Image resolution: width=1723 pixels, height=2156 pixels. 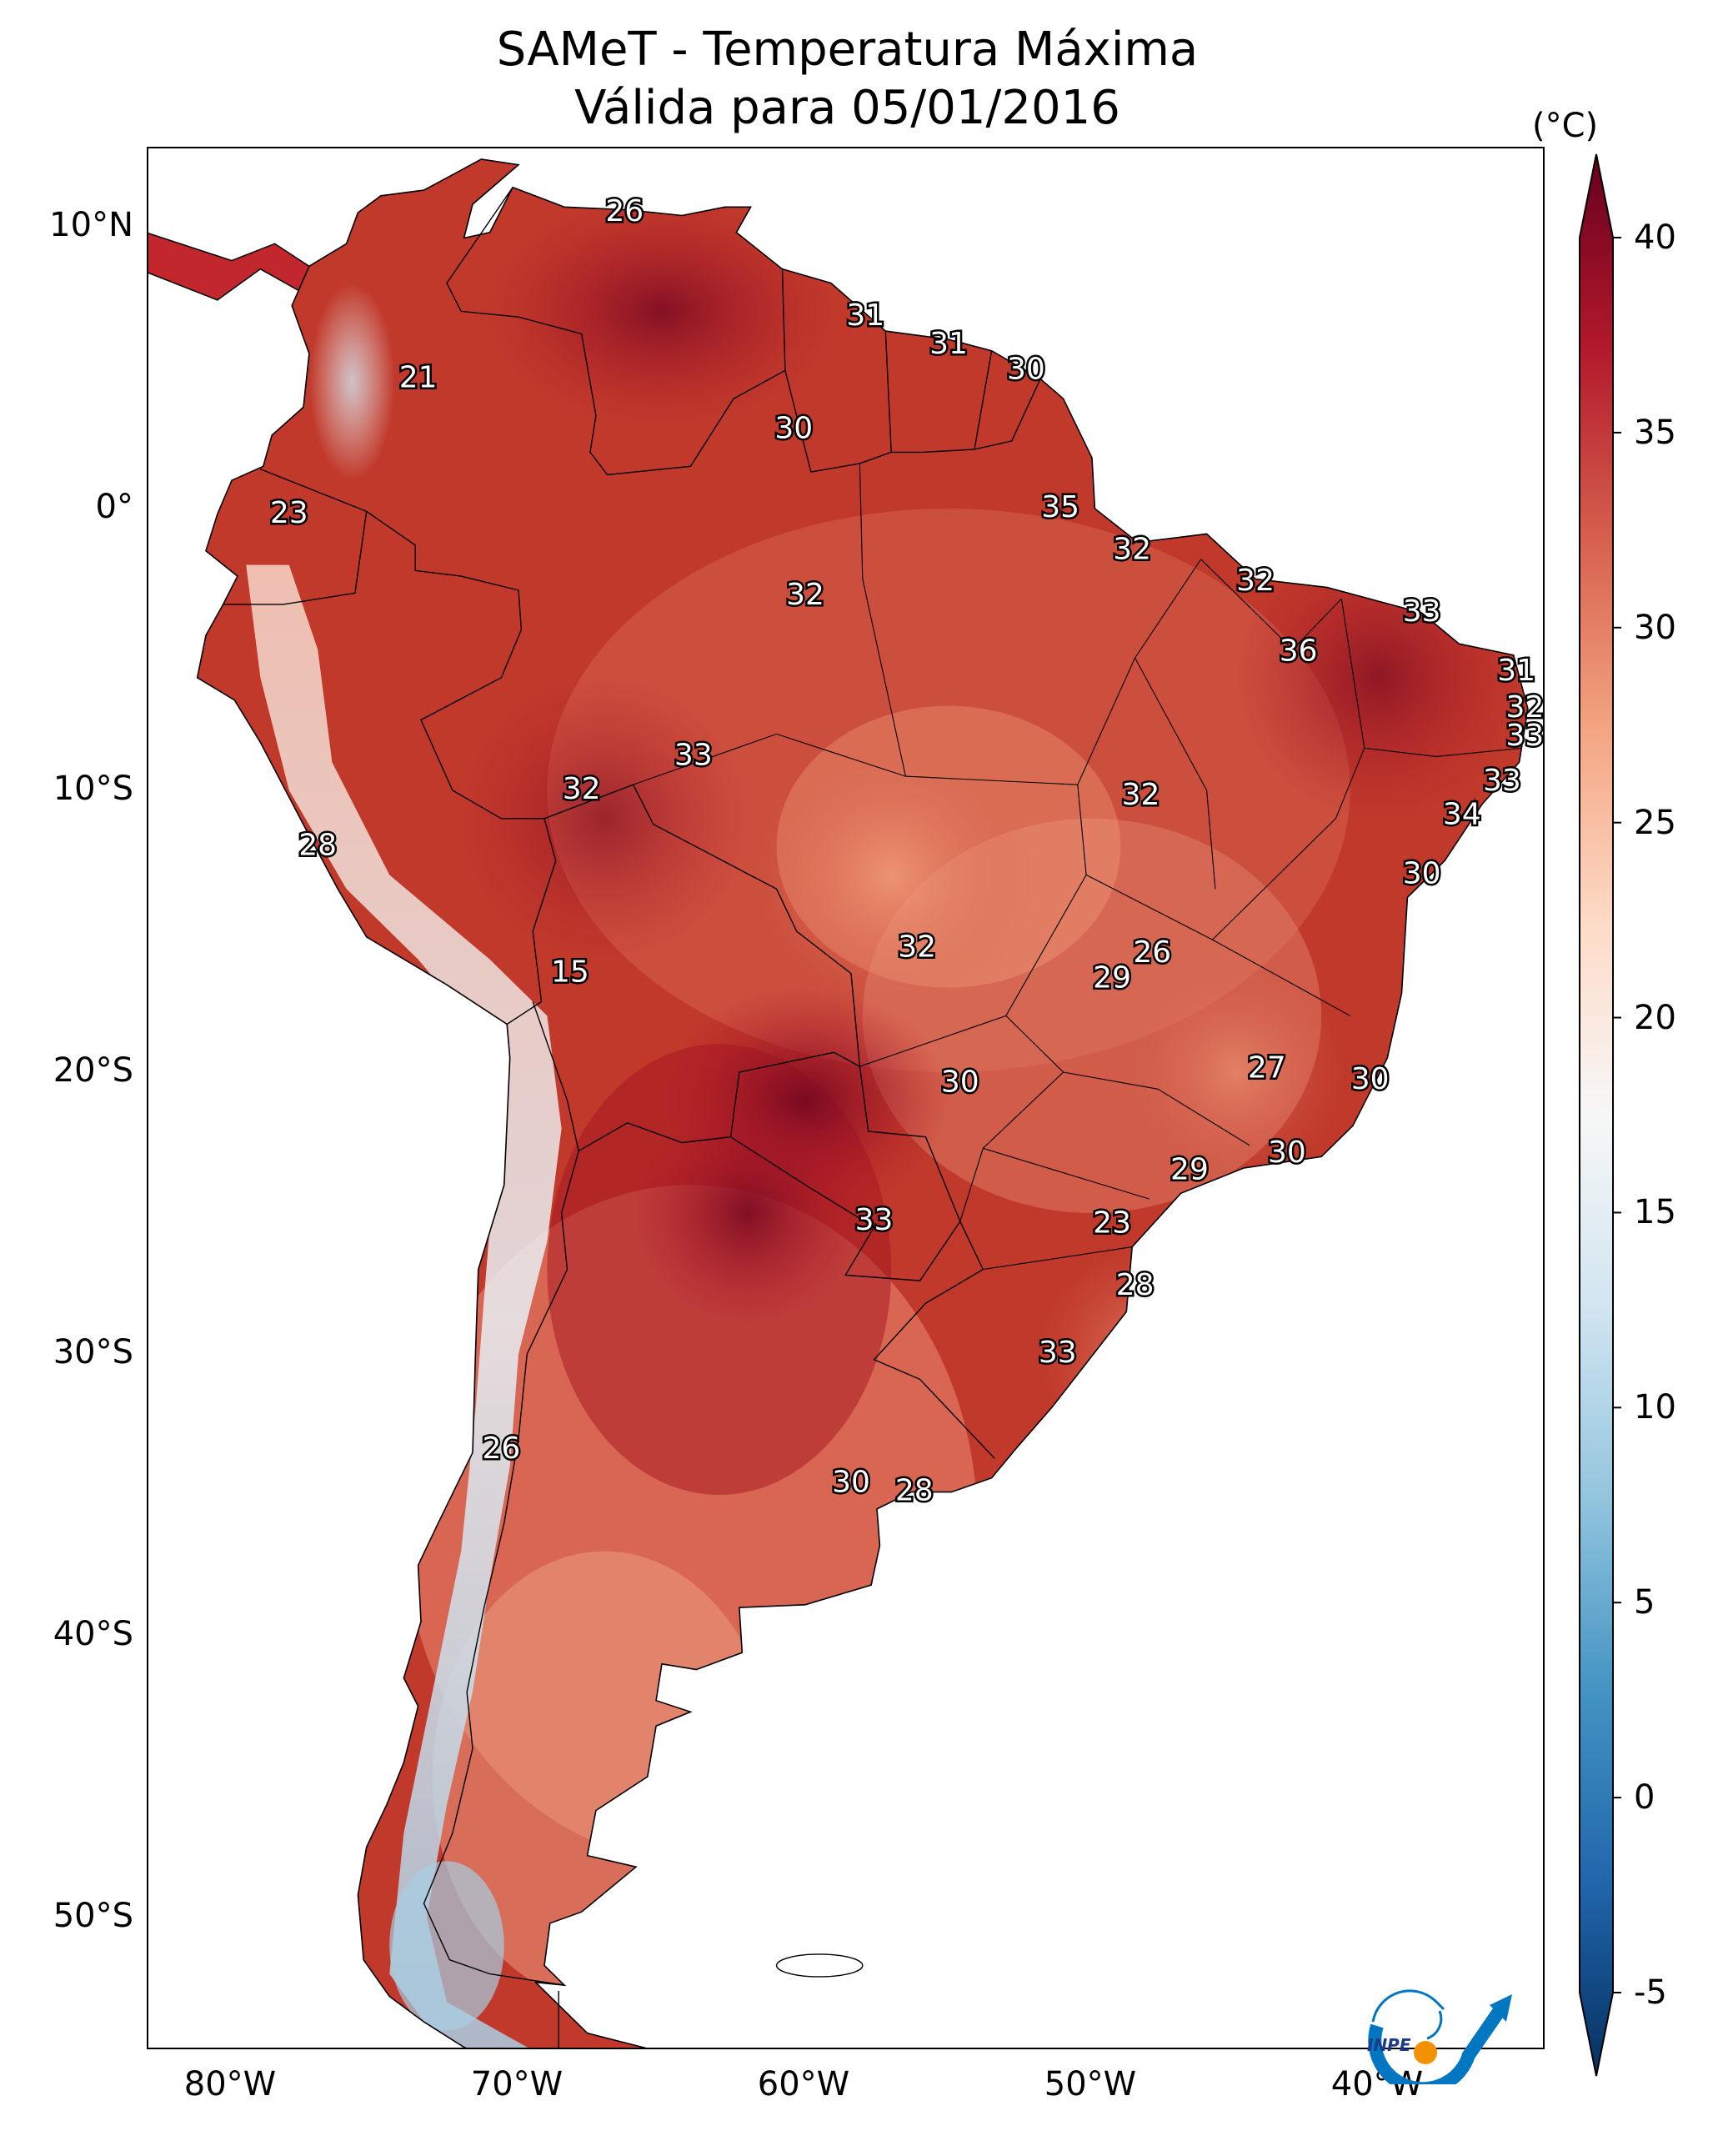 What do you see at coordinates (1655, 1407) in the screenshot?
I see `colorbar-tick-label: 10` at bounding box center [1655, 1407].